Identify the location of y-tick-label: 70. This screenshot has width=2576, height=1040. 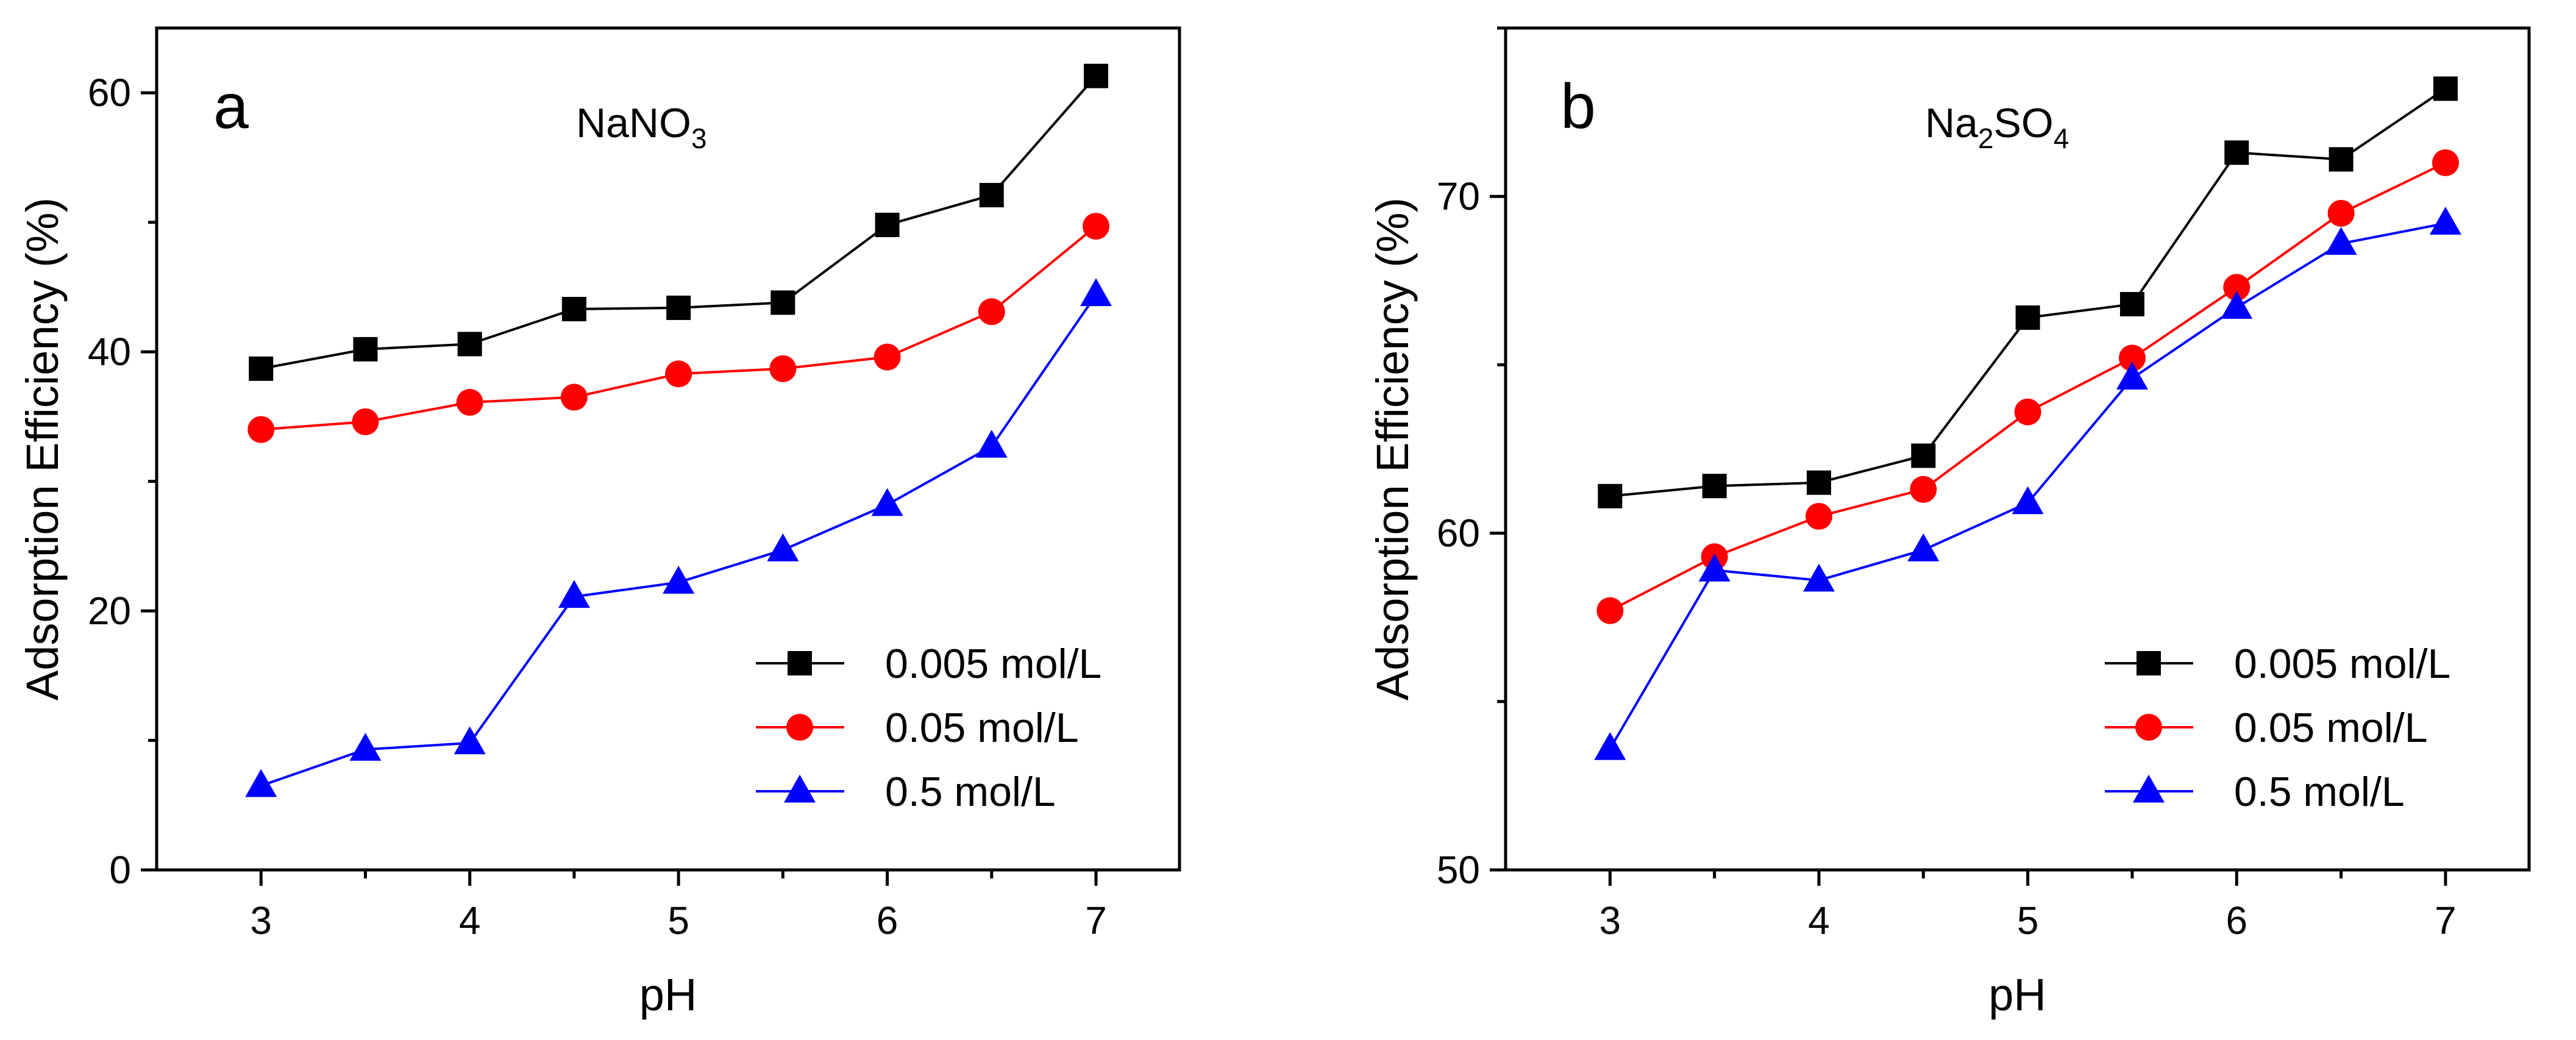
(1458, 196).